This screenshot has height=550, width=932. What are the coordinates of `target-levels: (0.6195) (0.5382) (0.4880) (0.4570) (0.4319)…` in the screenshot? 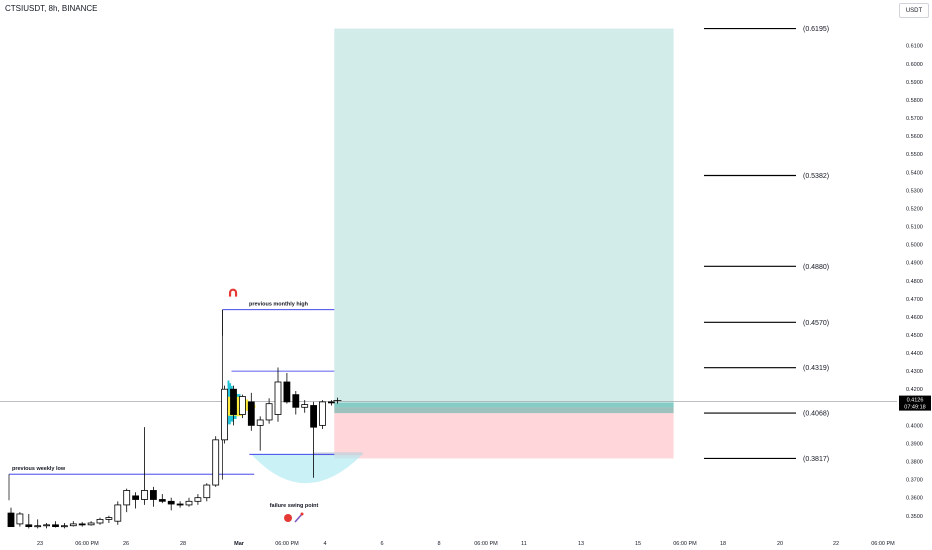 It's located at (766, 244).